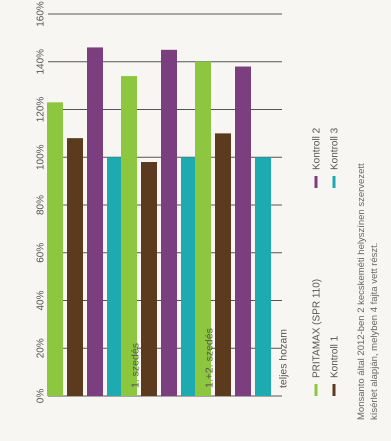 The image size is (391, 441). Describe the element at coordinates (41, 157) in the screenshot. I see `tick-label: 100%` at that location.